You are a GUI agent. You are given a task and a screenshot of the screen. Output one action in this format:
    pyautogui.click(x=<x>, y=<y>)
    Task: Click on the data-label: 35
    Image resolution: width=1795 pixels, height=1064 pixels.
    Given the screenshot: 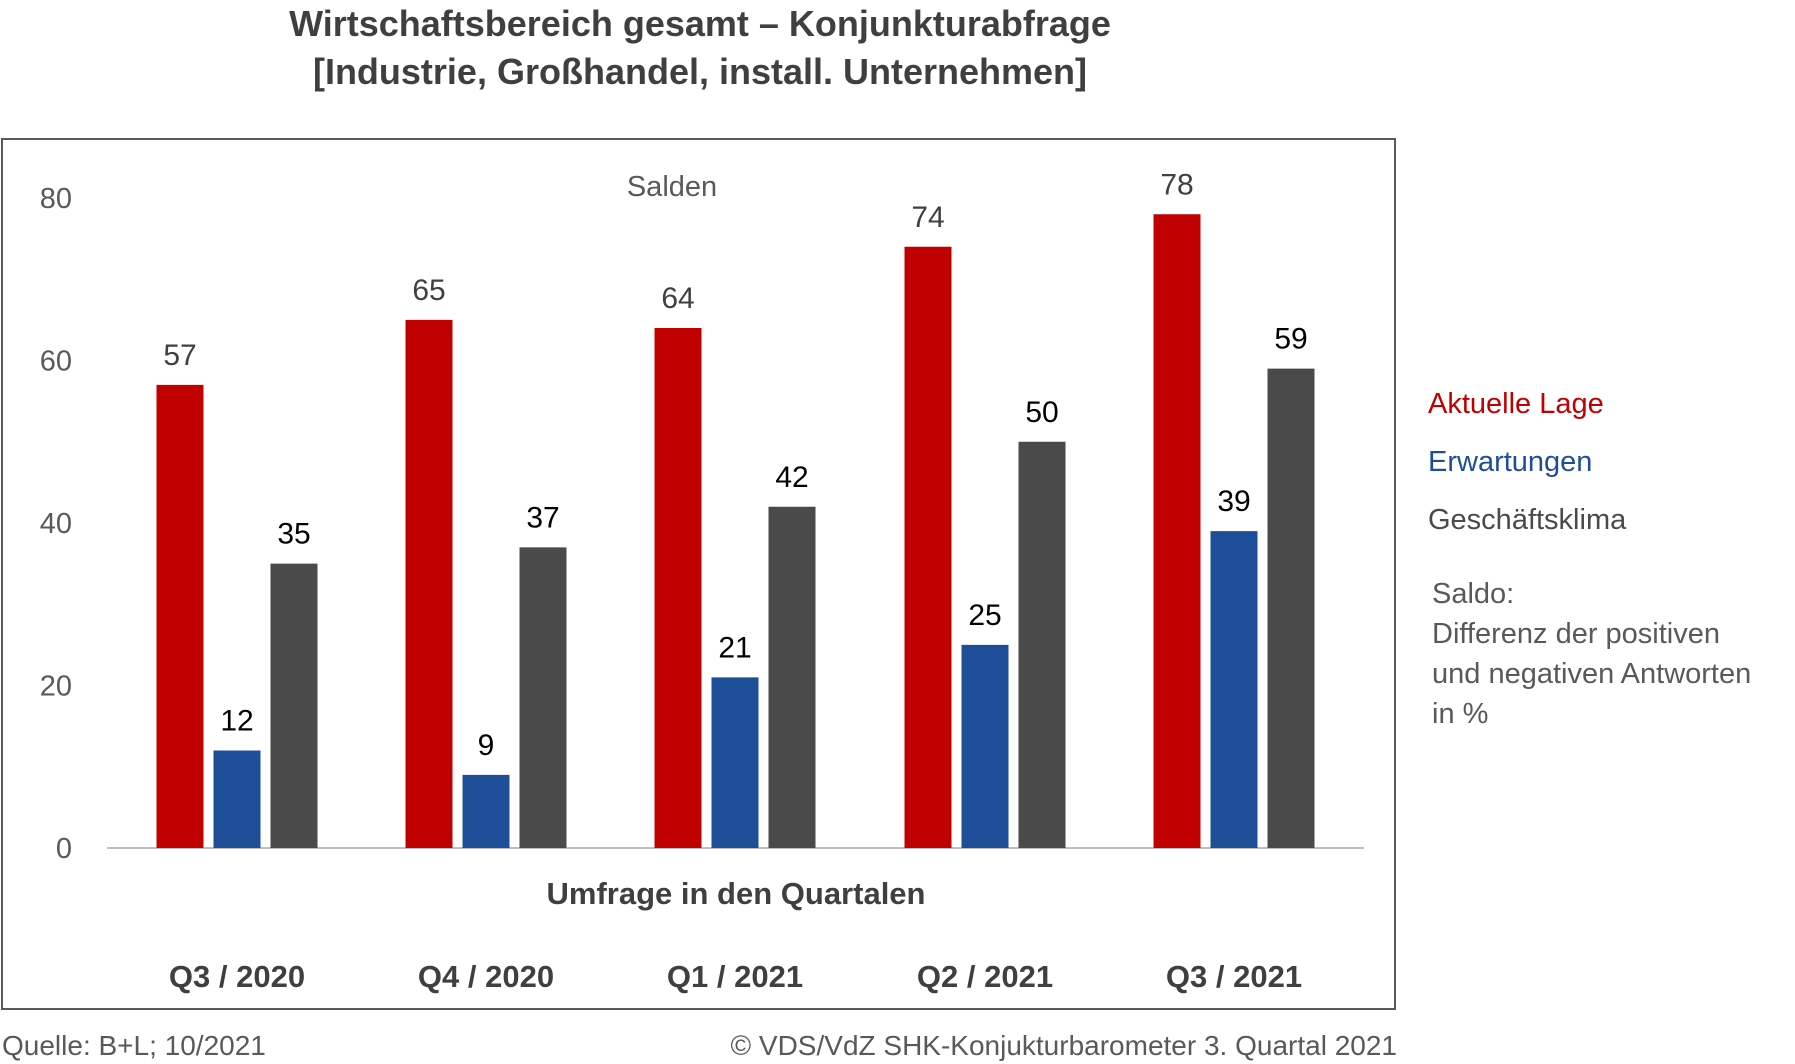 What is the action you would take?
    pyautogui.click(x=293, y=534)
    